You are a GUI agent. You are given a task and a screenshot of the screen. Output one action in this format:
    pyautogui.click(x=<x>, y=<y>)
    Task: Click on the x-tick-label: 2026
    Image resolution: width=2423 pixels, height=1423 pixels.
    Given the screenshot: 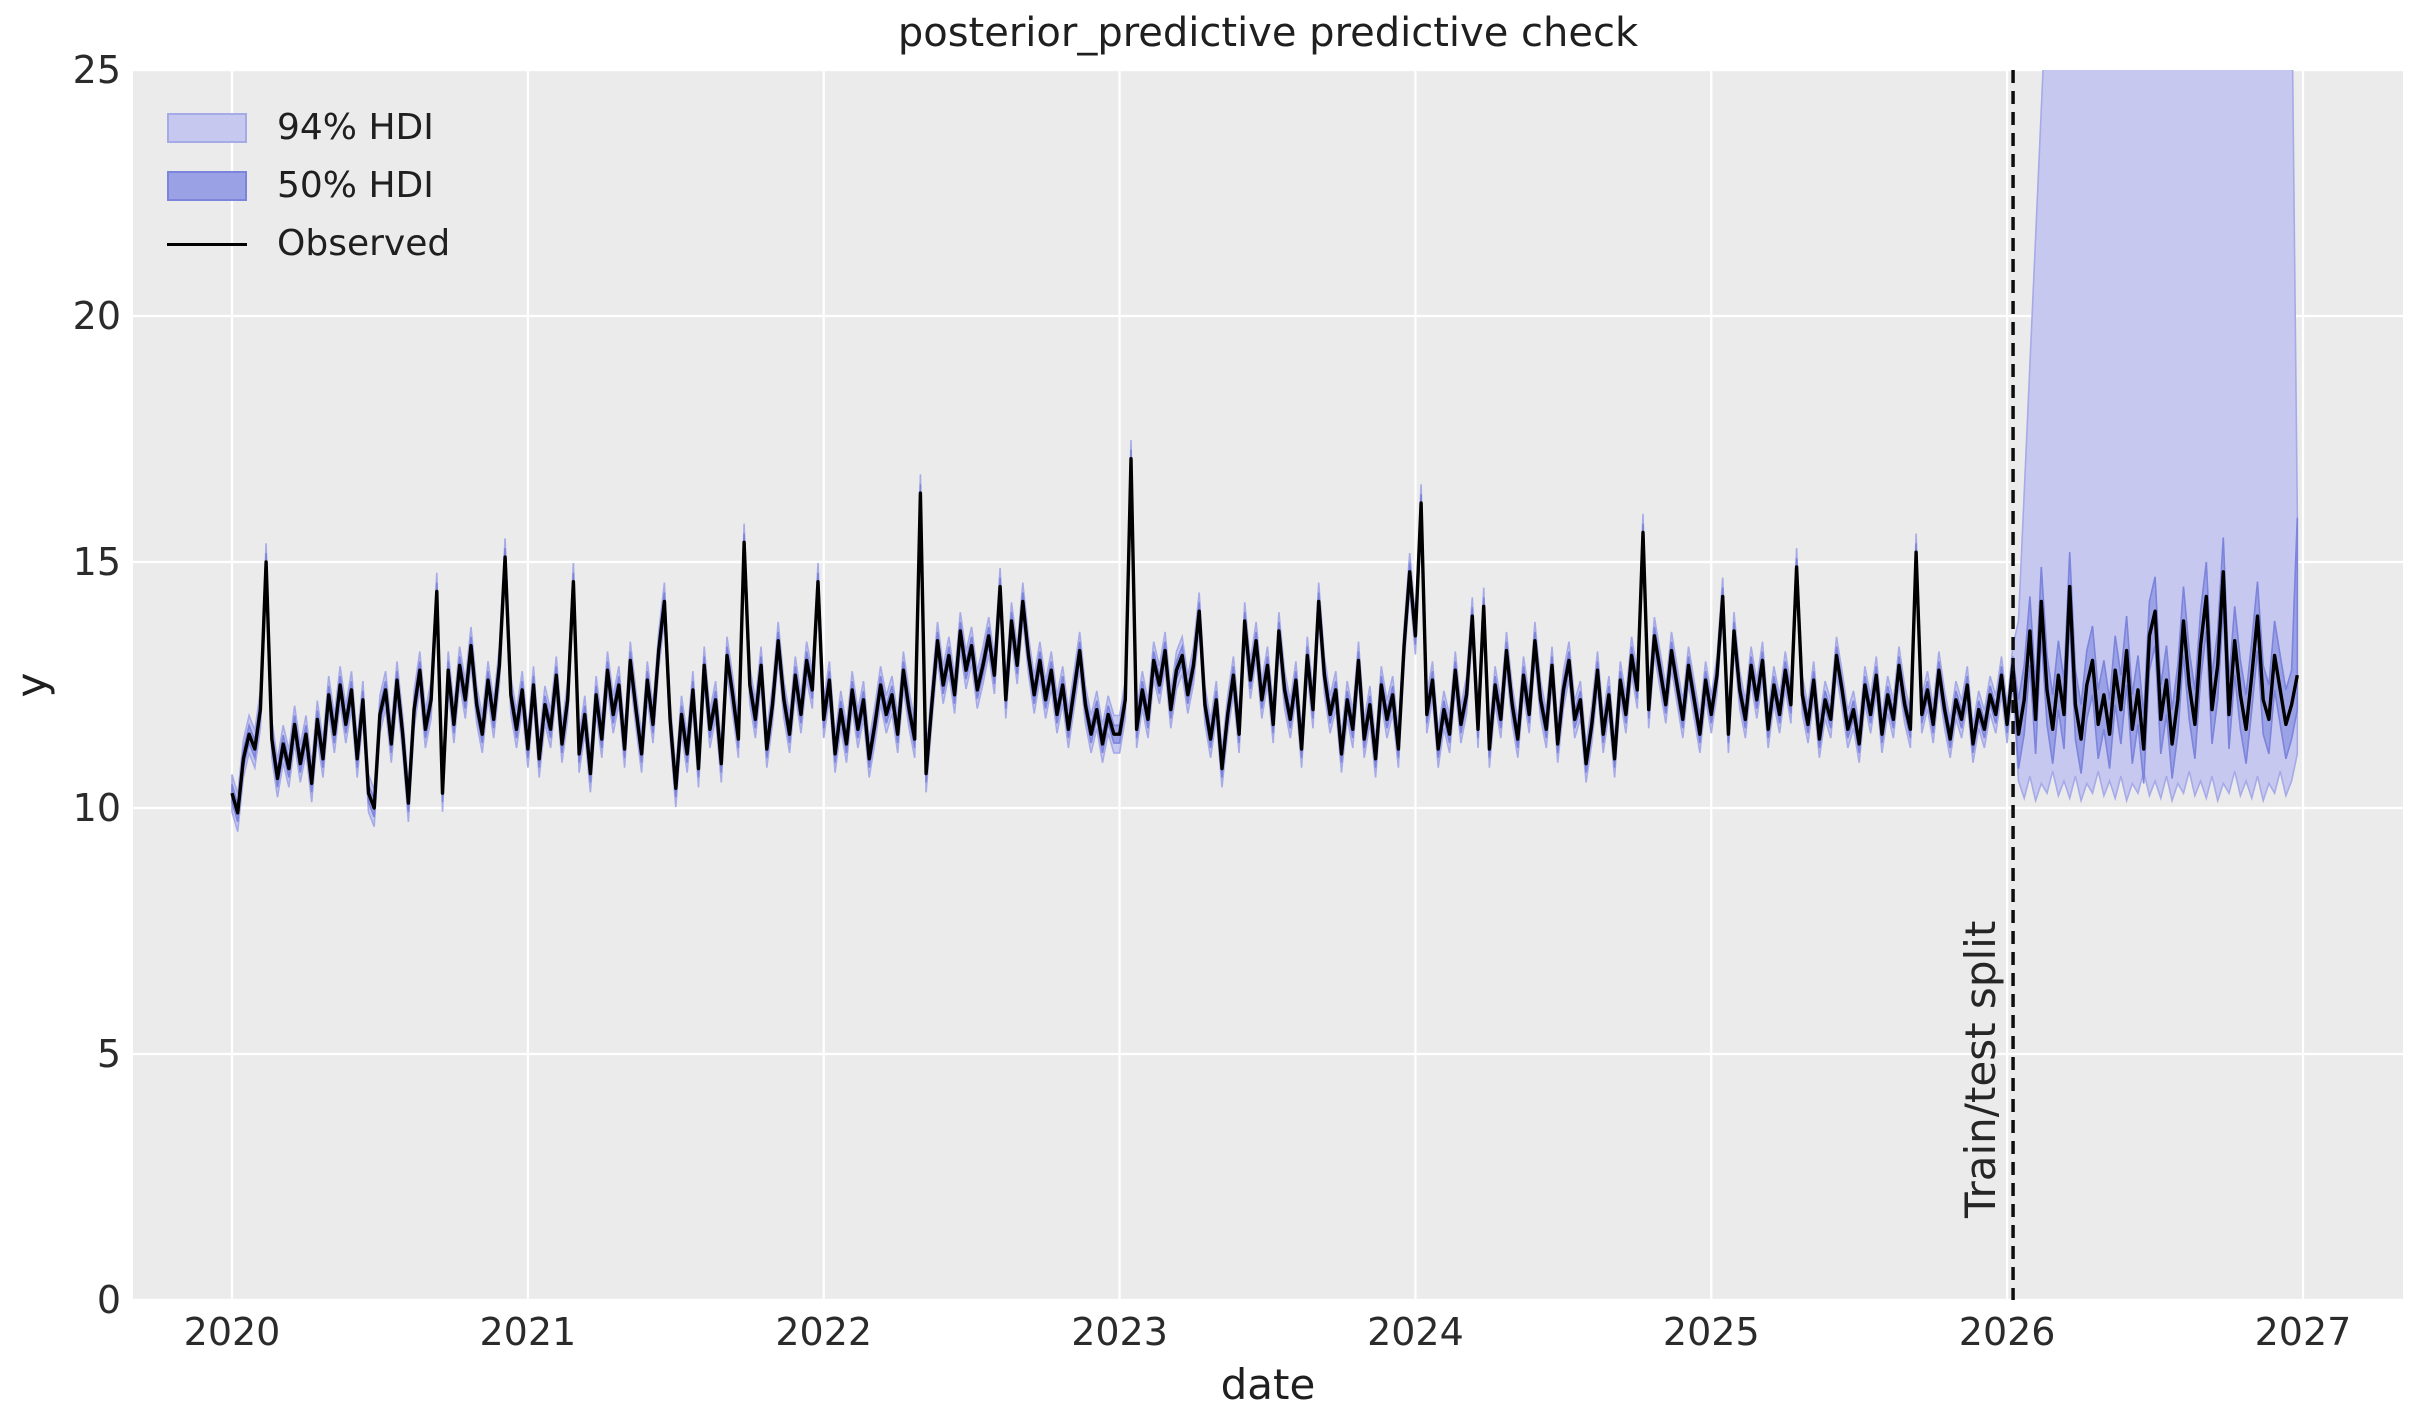 What is the action you would take?
    pyautogui.click(x=2007, y=1332)
    